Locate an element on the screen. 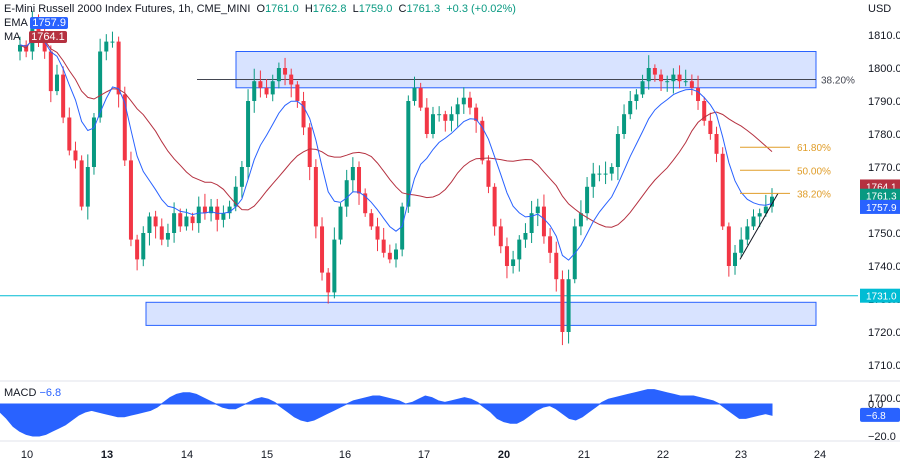 The width and height of the screenshot is (900, 464). support-zone is located at coordinates (481, 313).